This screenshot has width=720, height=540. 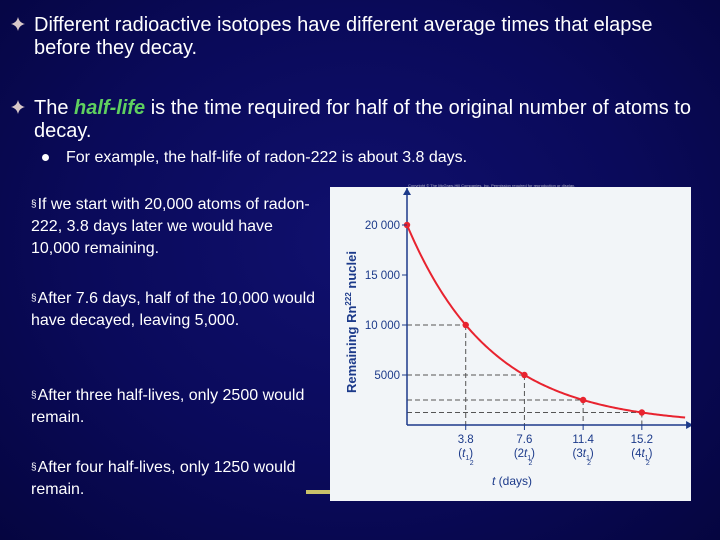 I want to click on half-life-coef: (2, so click(x=519, y=454).